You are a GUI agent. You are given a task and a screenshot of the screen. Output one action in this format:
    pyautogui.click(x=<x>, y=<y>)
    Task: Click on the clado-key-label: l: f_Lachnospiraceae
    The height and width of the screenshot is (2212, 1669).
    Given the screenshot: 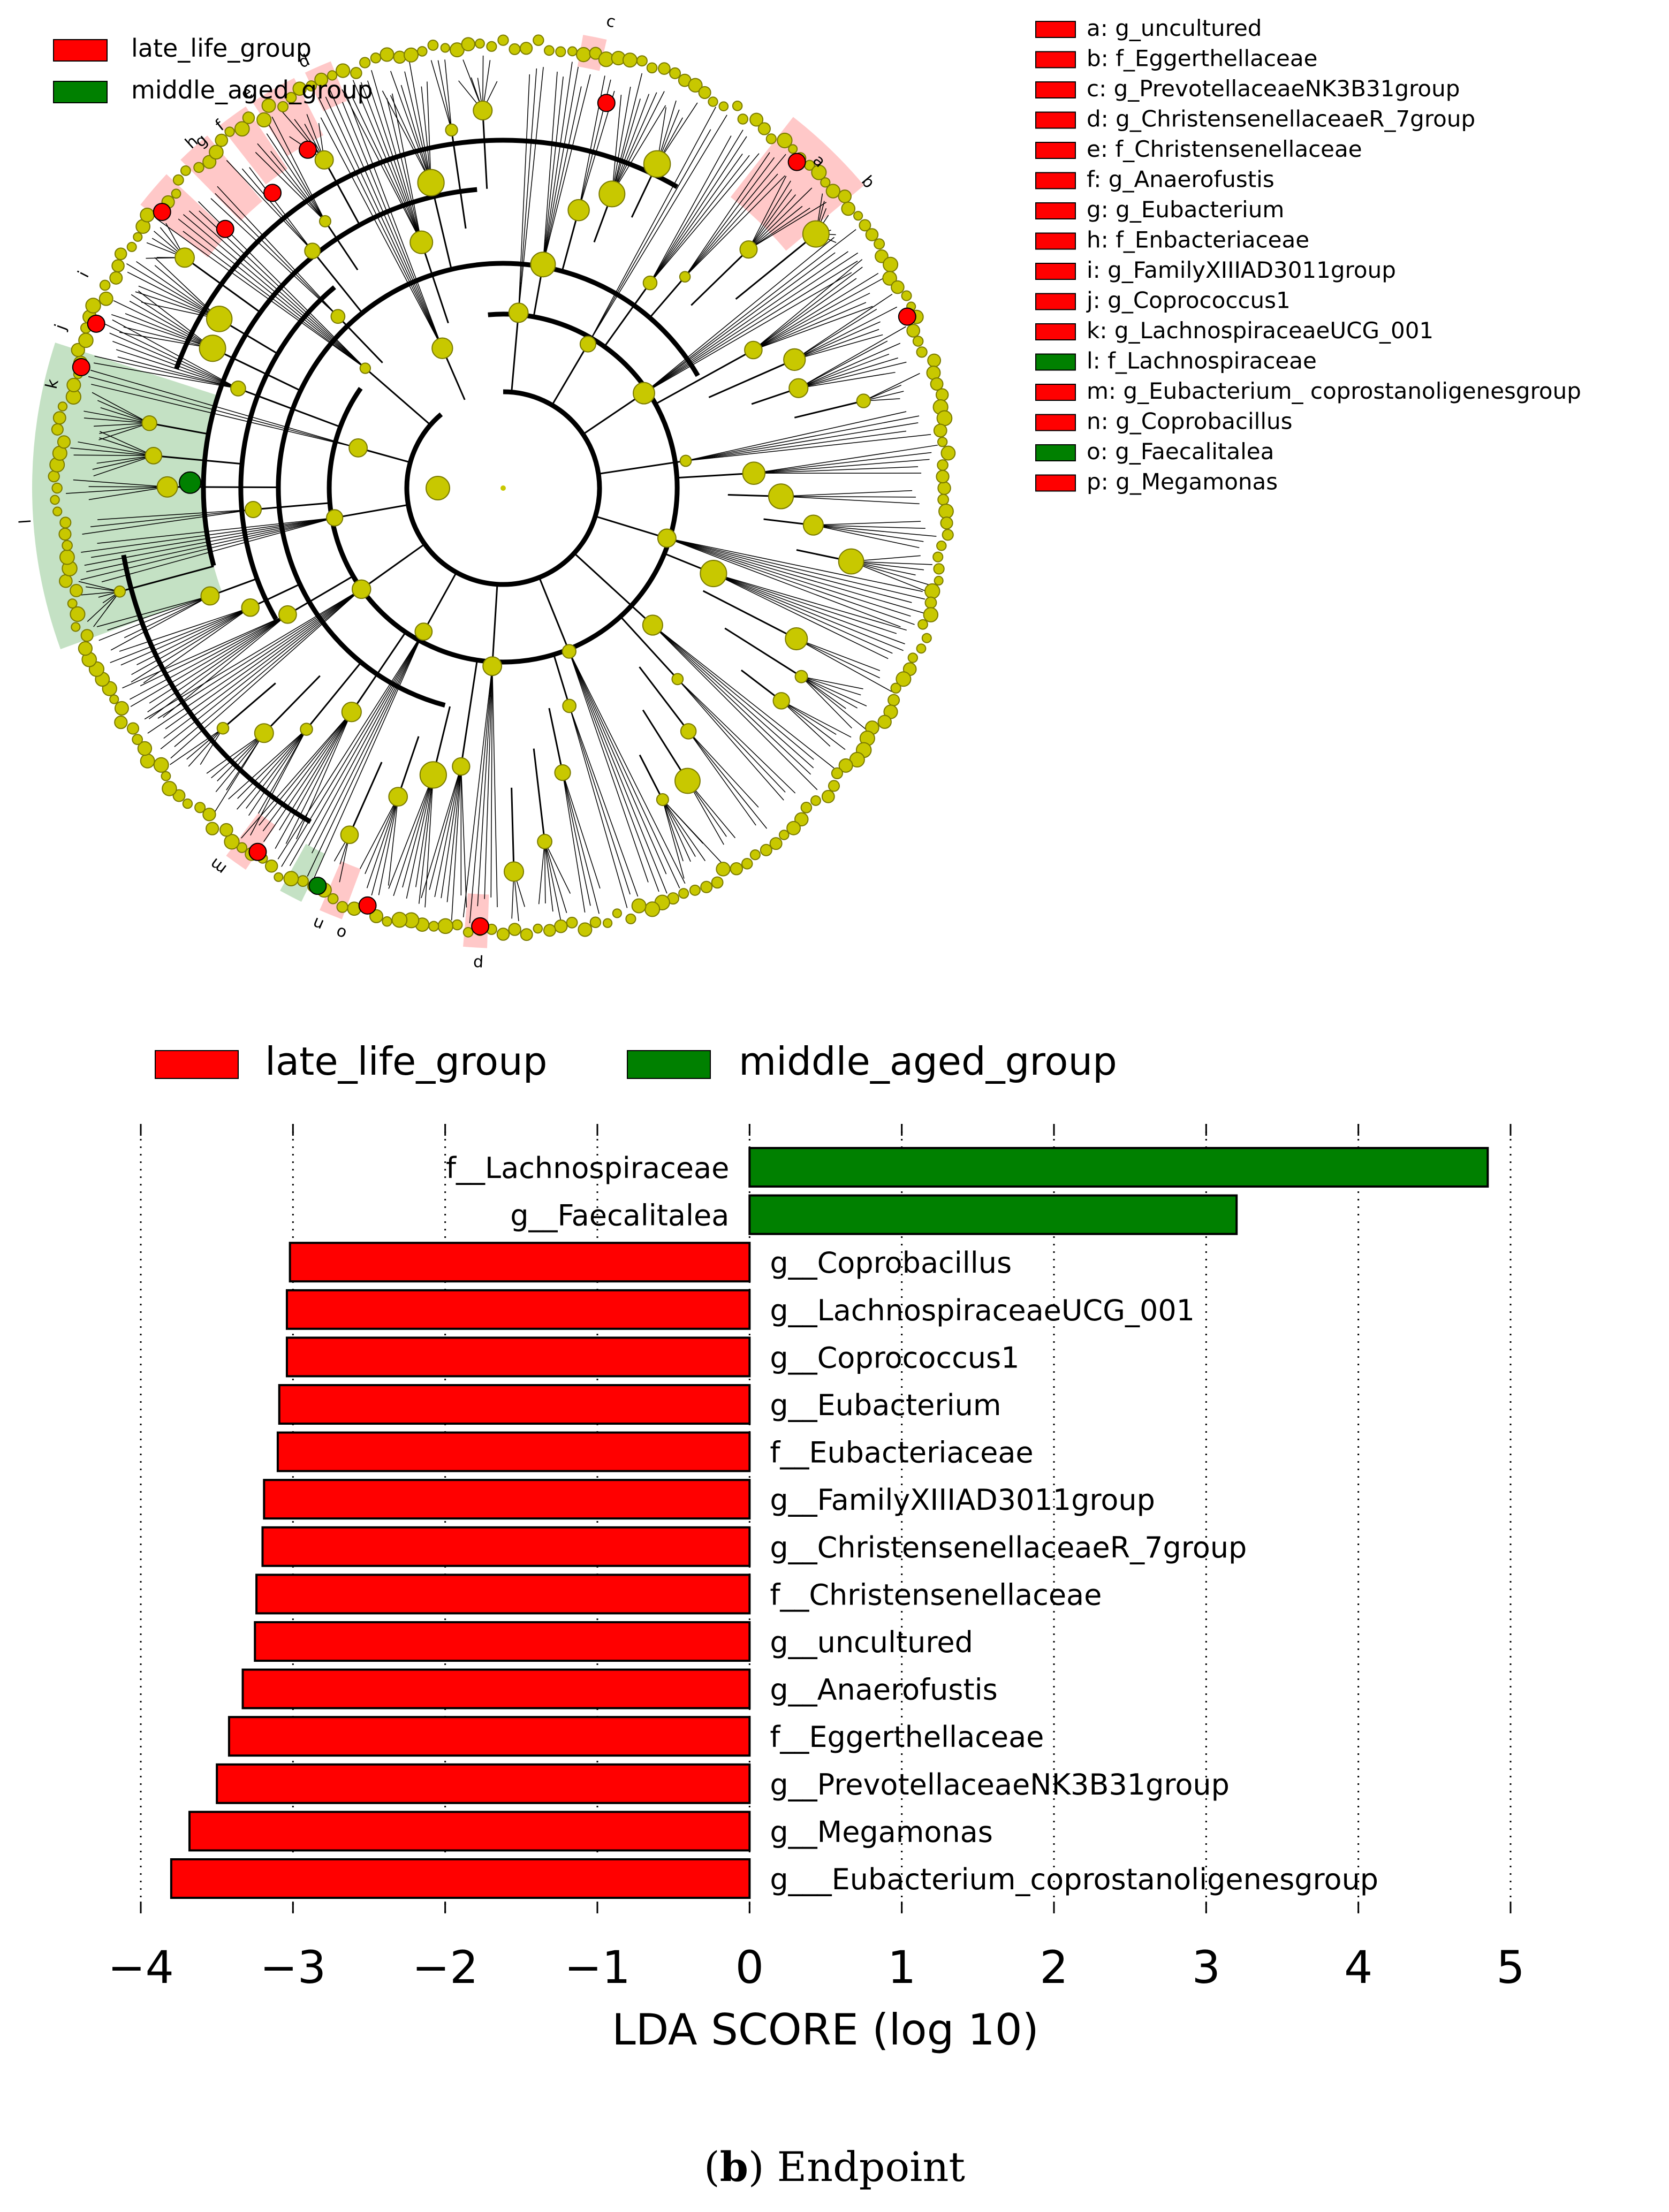 What is the action you would take?
    pyautogui.click(x=1202, y=361)
    